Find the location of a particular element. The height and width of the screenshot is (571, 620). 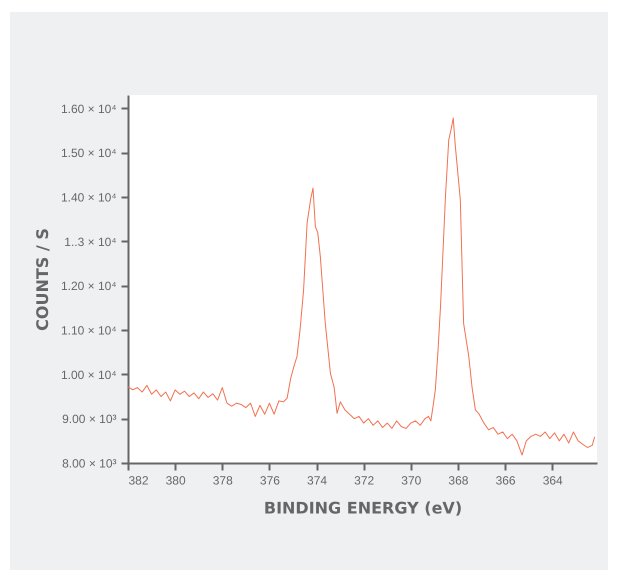

y-tick-label: 1.60 × 10⁴ is located at coordinates (88, 109).